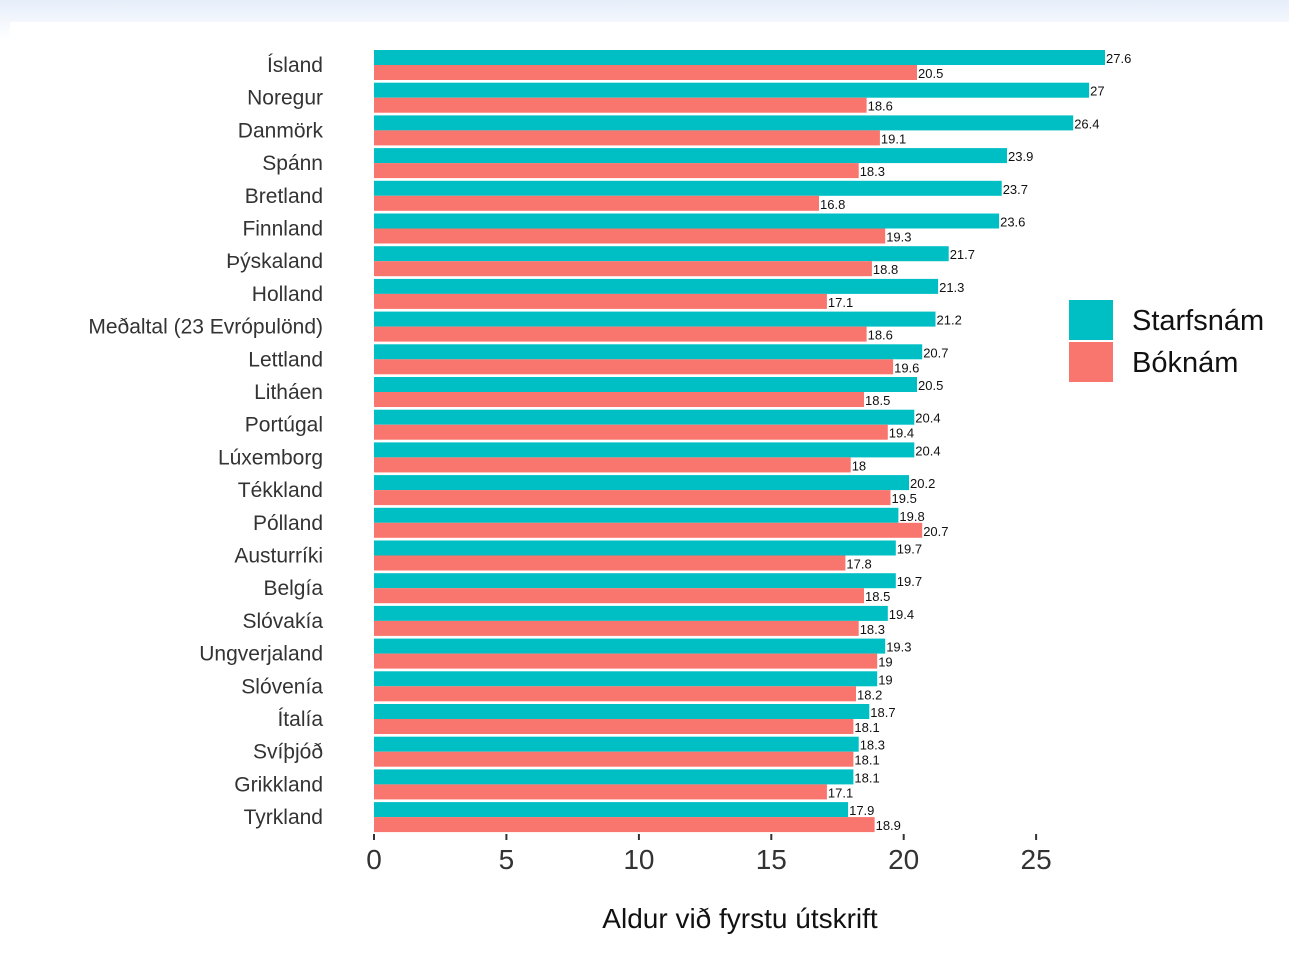 The image size is (1289, 965). Describe the element at coordinates (288, 392) in the screenshot. I see `category-label: Litháen` at that location.